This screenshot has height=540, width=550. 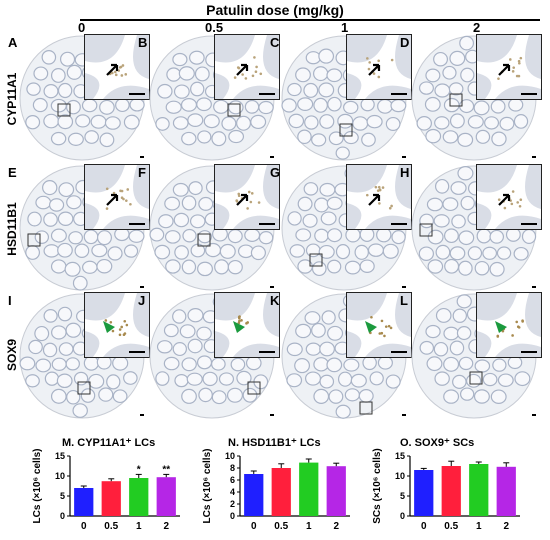 What do you see at coordinates (247, 325) in the screenshot?
I see `zoom-inset-j` at bounding box center [247, 325].